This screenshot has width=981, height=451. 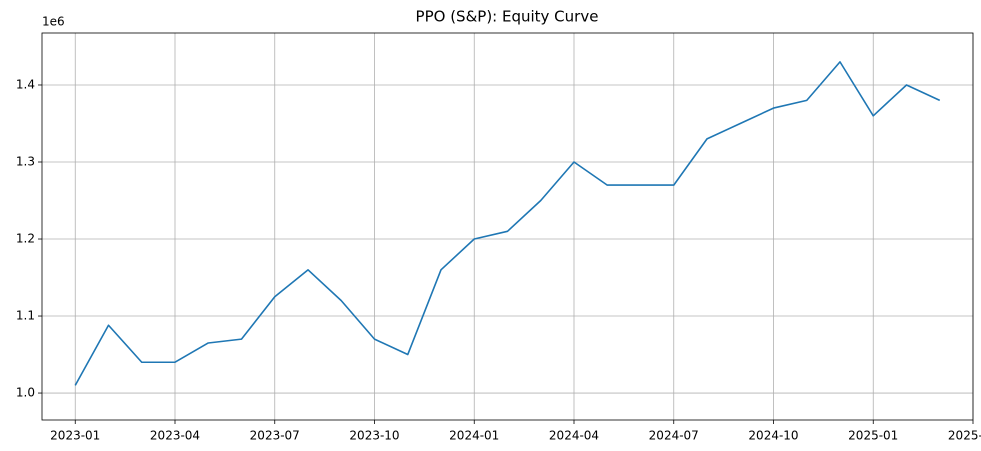 What do you see at coordinates (25, 239) in the screenshot?
I see `y-tick-label: 1.2` at bounding box center [25, 239].